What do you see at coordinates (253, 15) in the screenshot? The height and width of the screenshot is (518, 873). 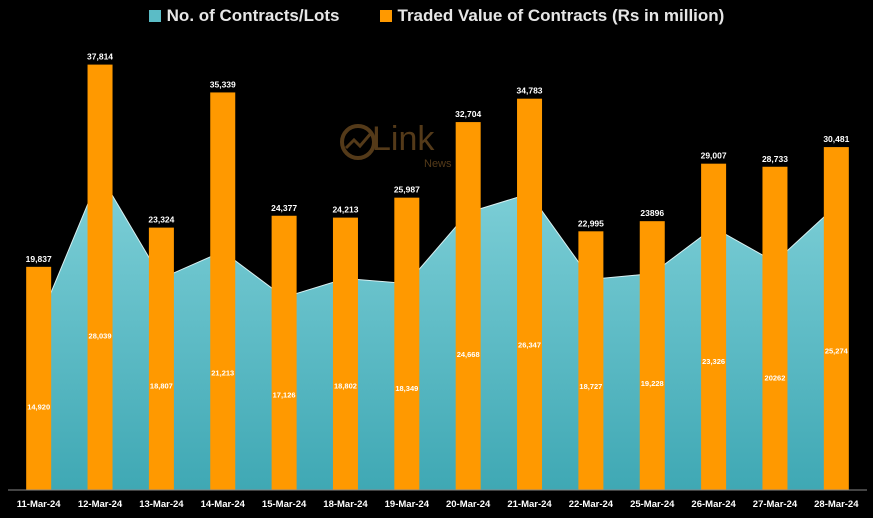 I see `legend-label-contracts: No. of Contracts/Lots` at bounding box center [253, 15].